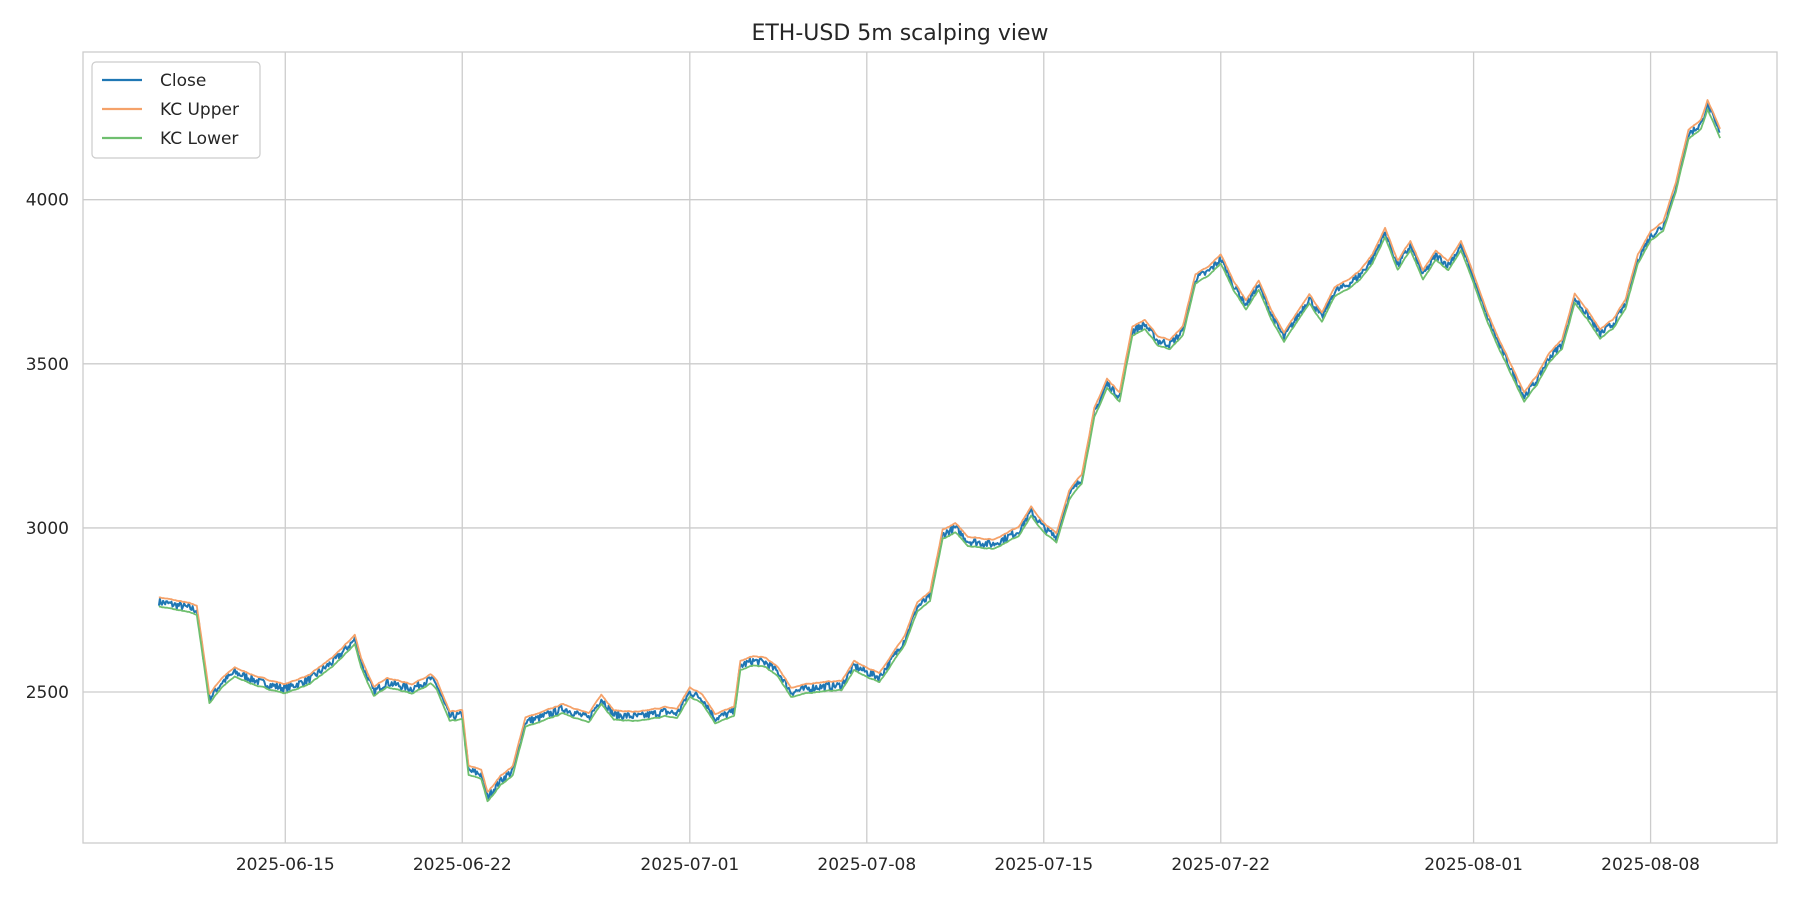 Image resolution: width=1800 pixels, height=900 pixels. I want to click on chart-title: ETH-USD 5m scalping view, so click(899, 33).